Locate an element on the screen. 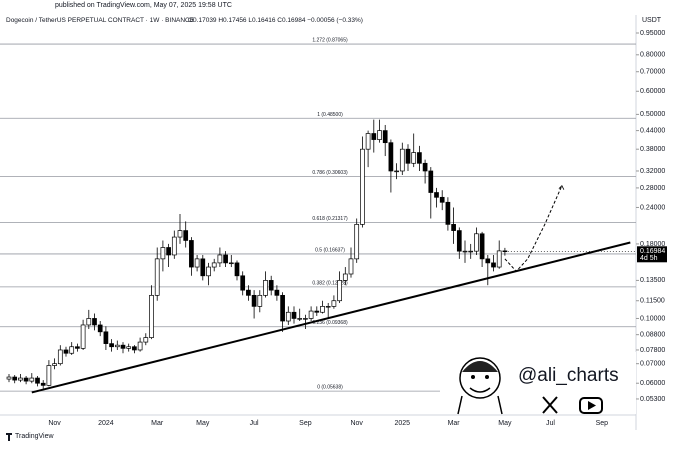  y-tick-label: 0.07000 is located at coordinates (652, 364).